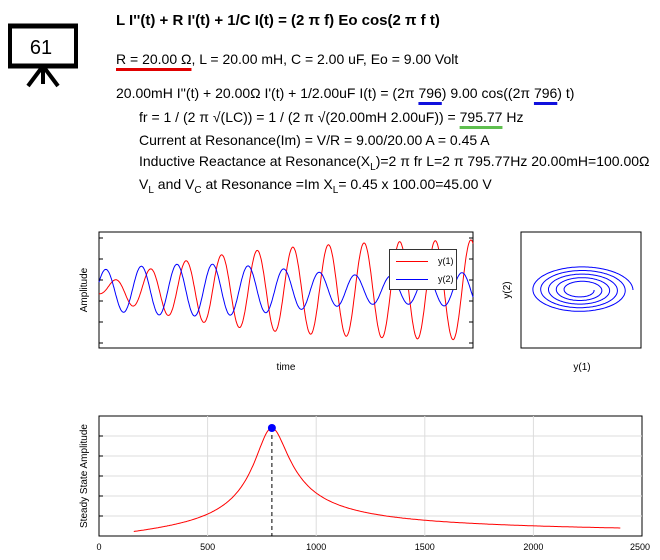  What do you see at coordinates (640, 547) in the screenshot?
I see `resonance-x-tick-label: 2500` at bounding box center [640, 547].